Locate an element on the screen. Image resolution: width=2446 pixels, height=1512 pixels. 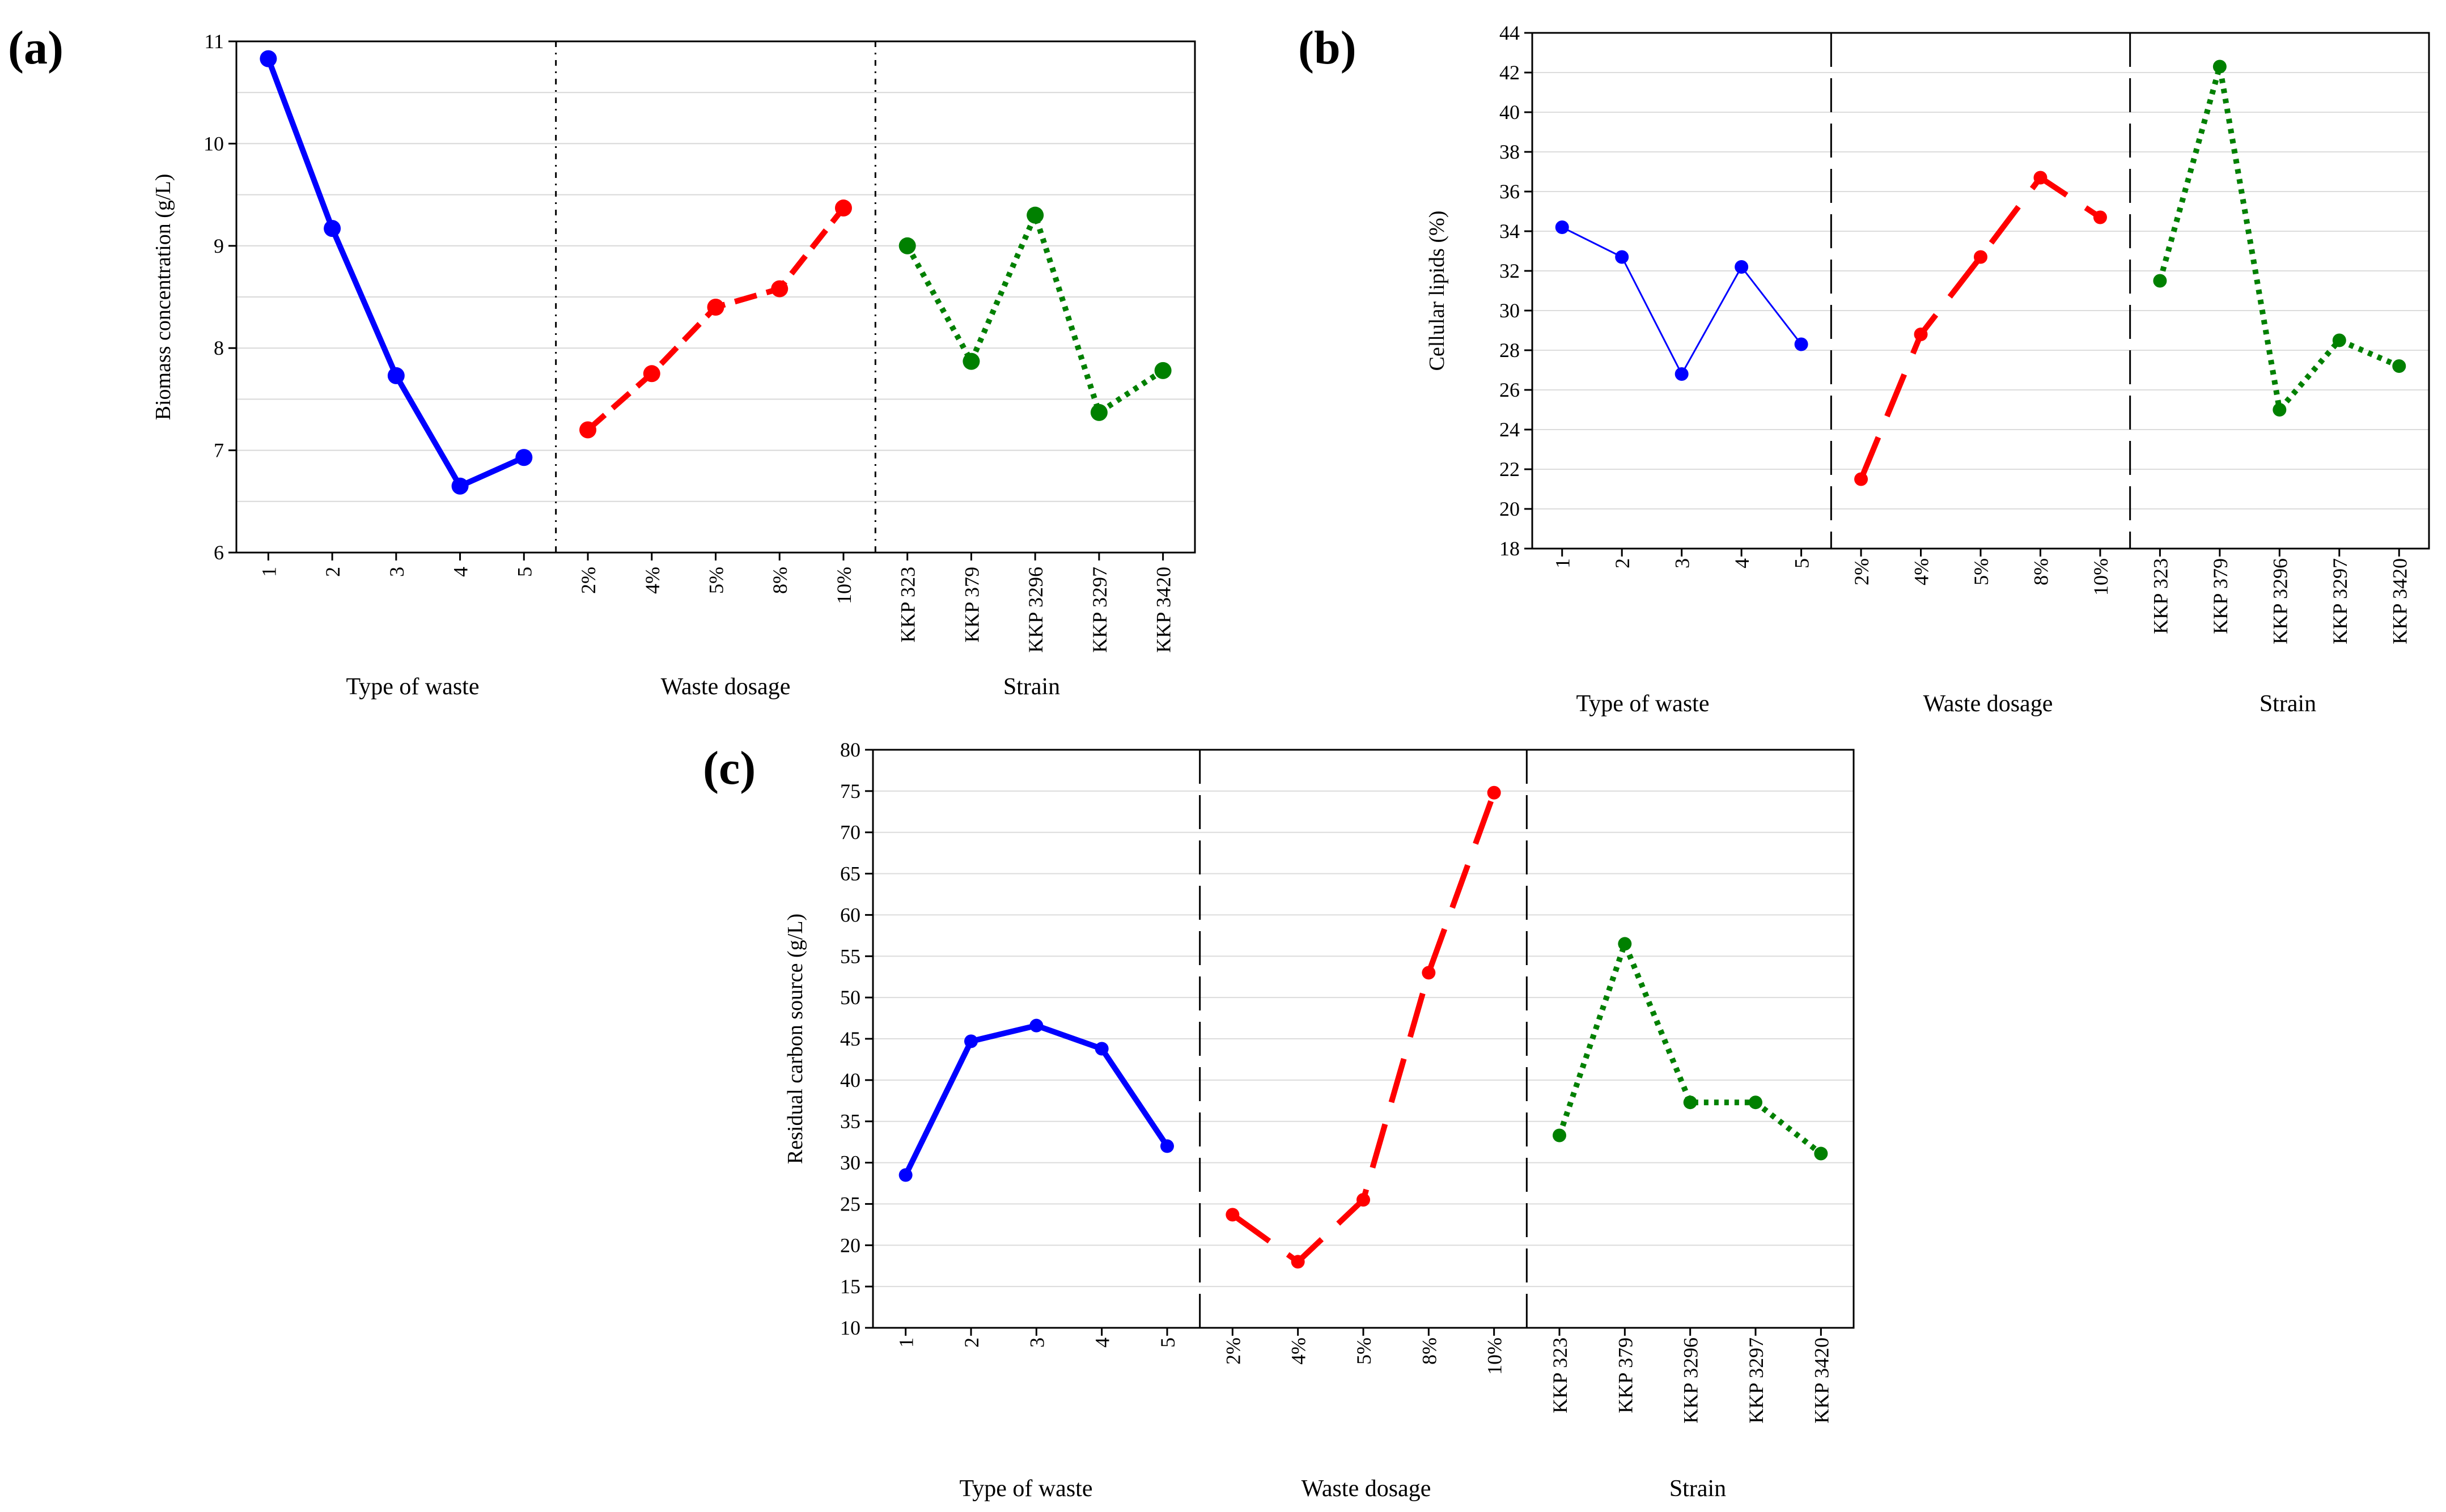
y-tick-label: 40 is located at coordinates (850, 1080).